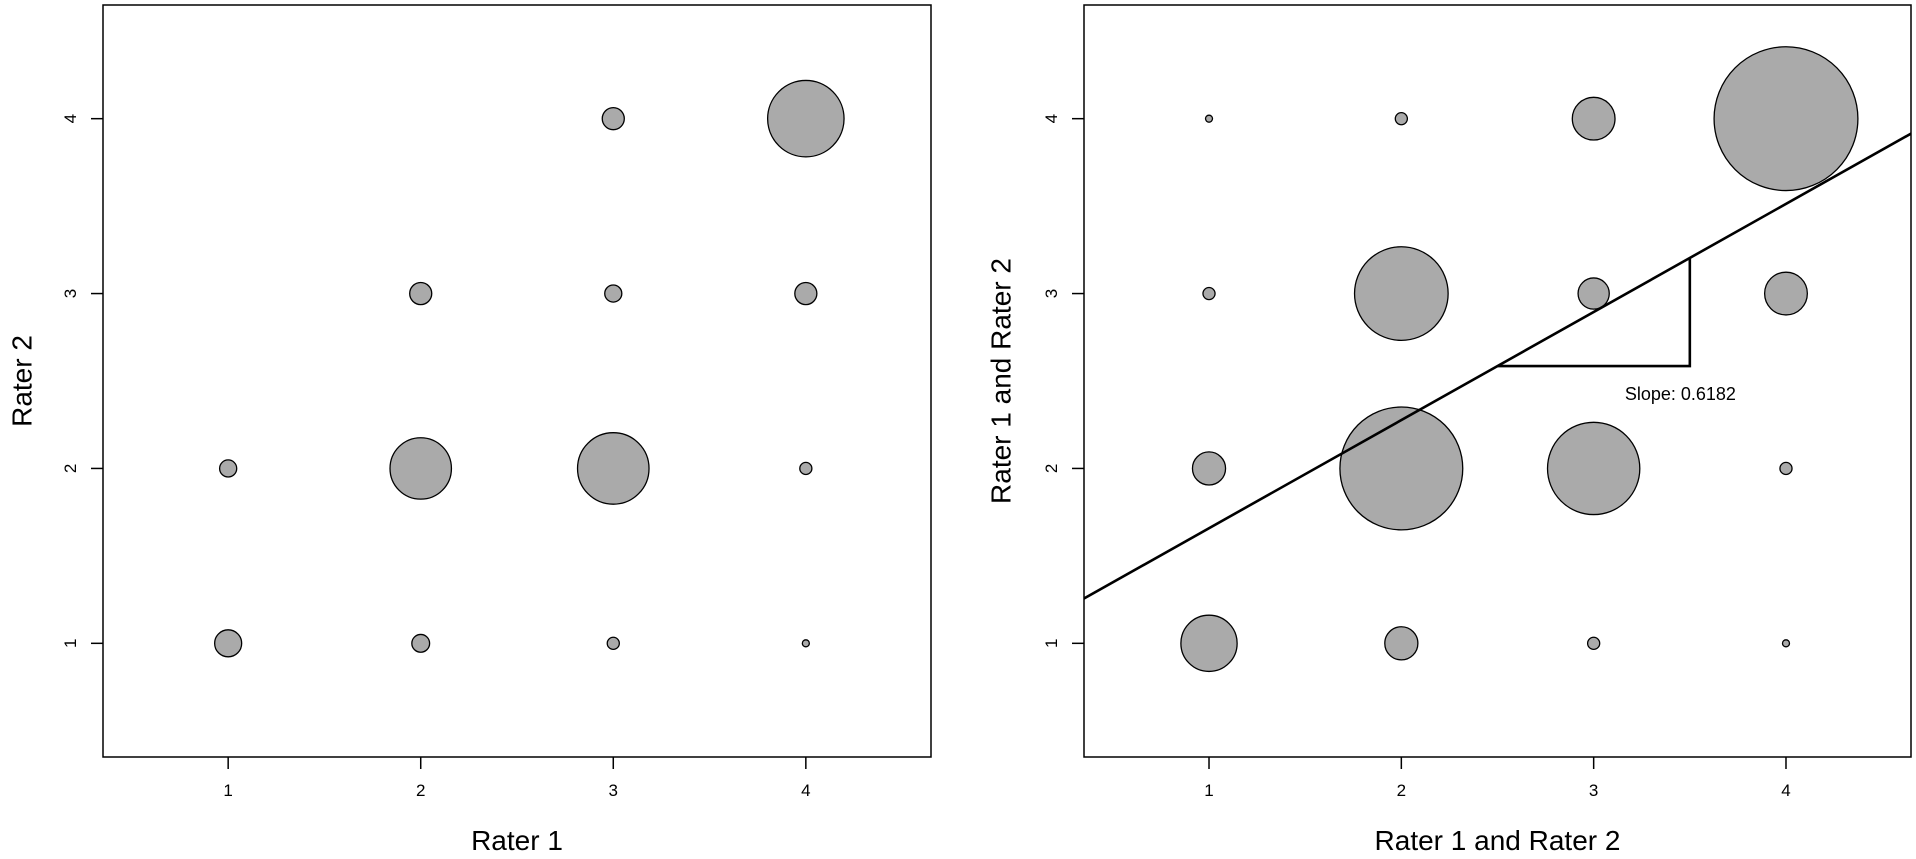 The height and width of the screenshot is (859, 1916). I want to click on slope-annotation: Slope: 0.6182, so click(1680, 394).